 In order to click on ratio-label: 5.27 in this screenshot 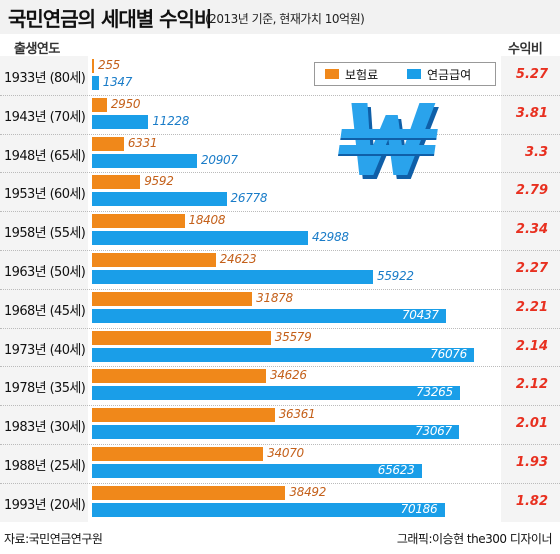, I will do `click(531, 74)`.